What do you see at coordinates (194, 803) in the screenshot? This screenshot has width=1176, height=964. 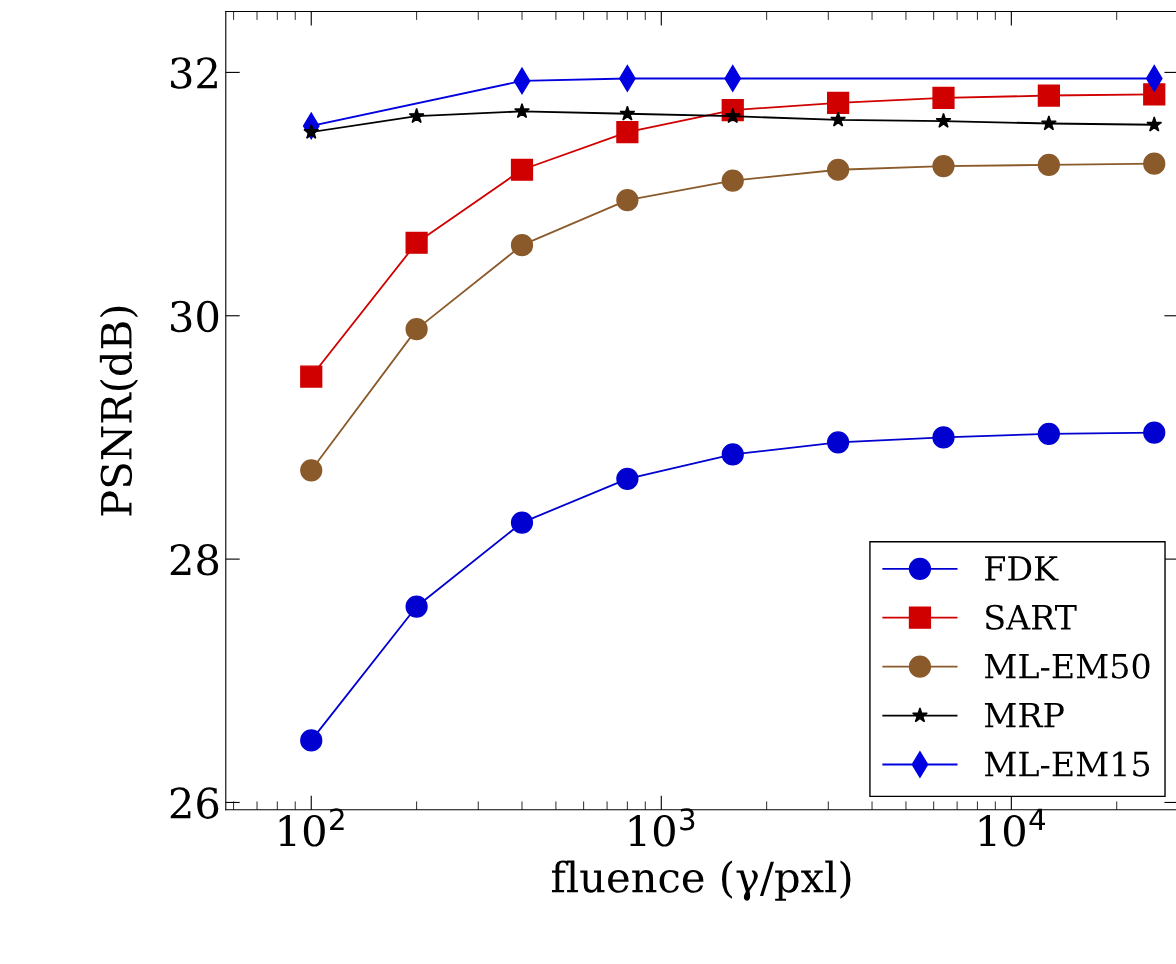 I see `y-tick-label: 26` at bounding box center [194, 803].